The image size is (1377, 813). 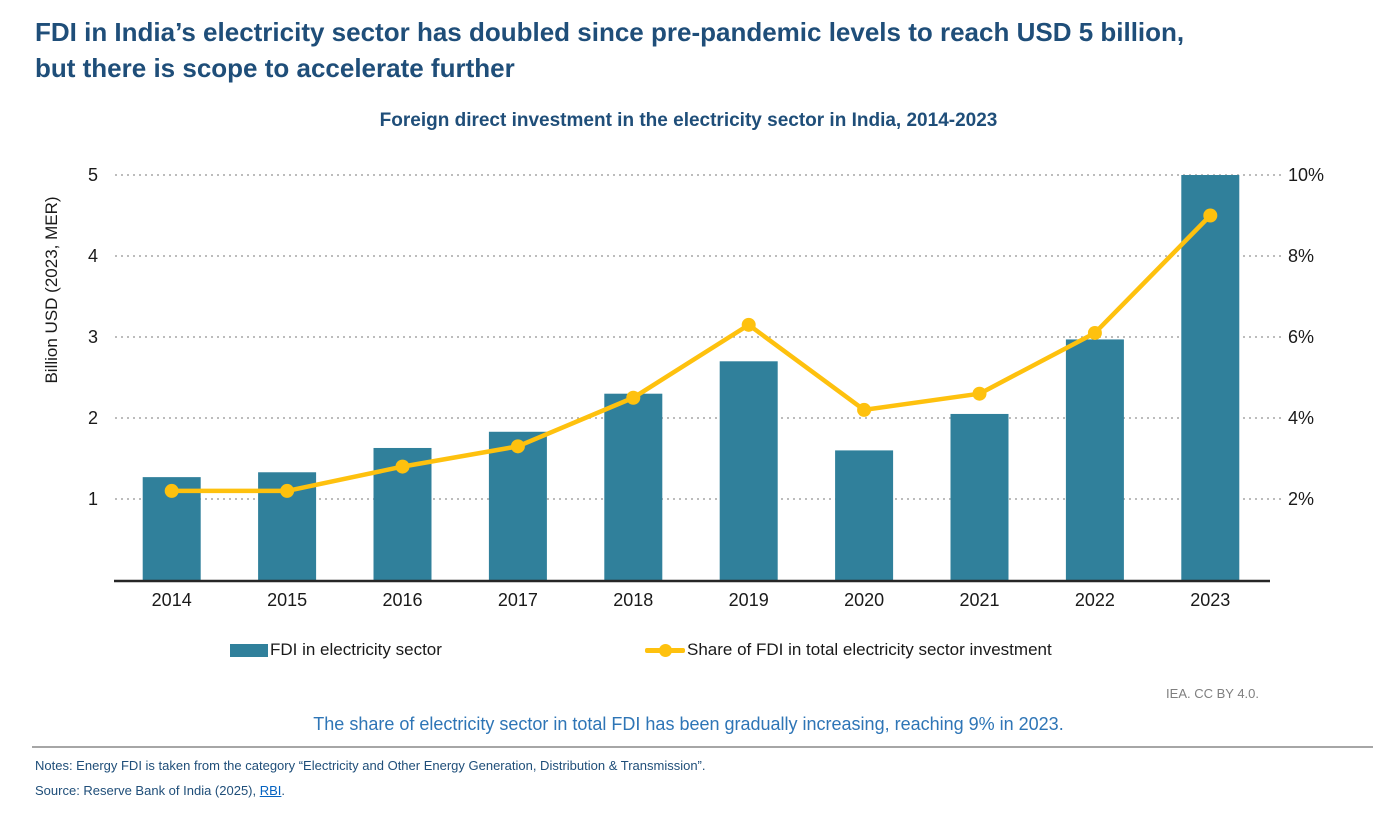 I want to click on line-point-2020, so click(x=864, y=409).